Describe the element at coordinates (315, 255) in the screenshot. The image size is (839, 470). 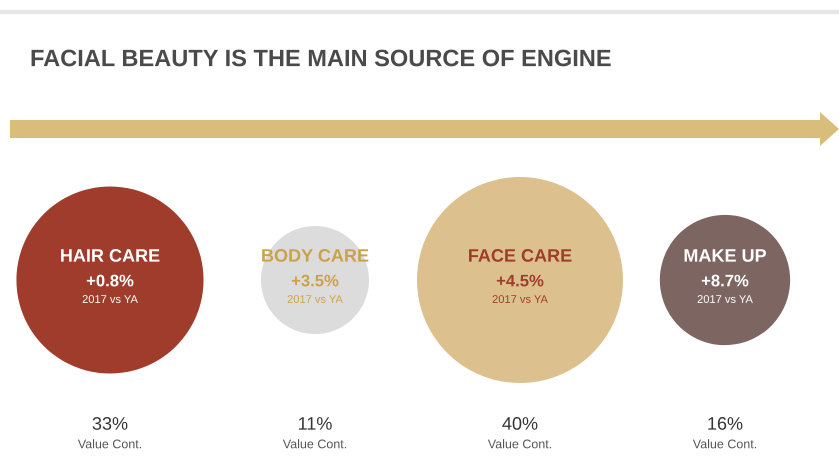
I see `category-label: BODY CARE` at that location.